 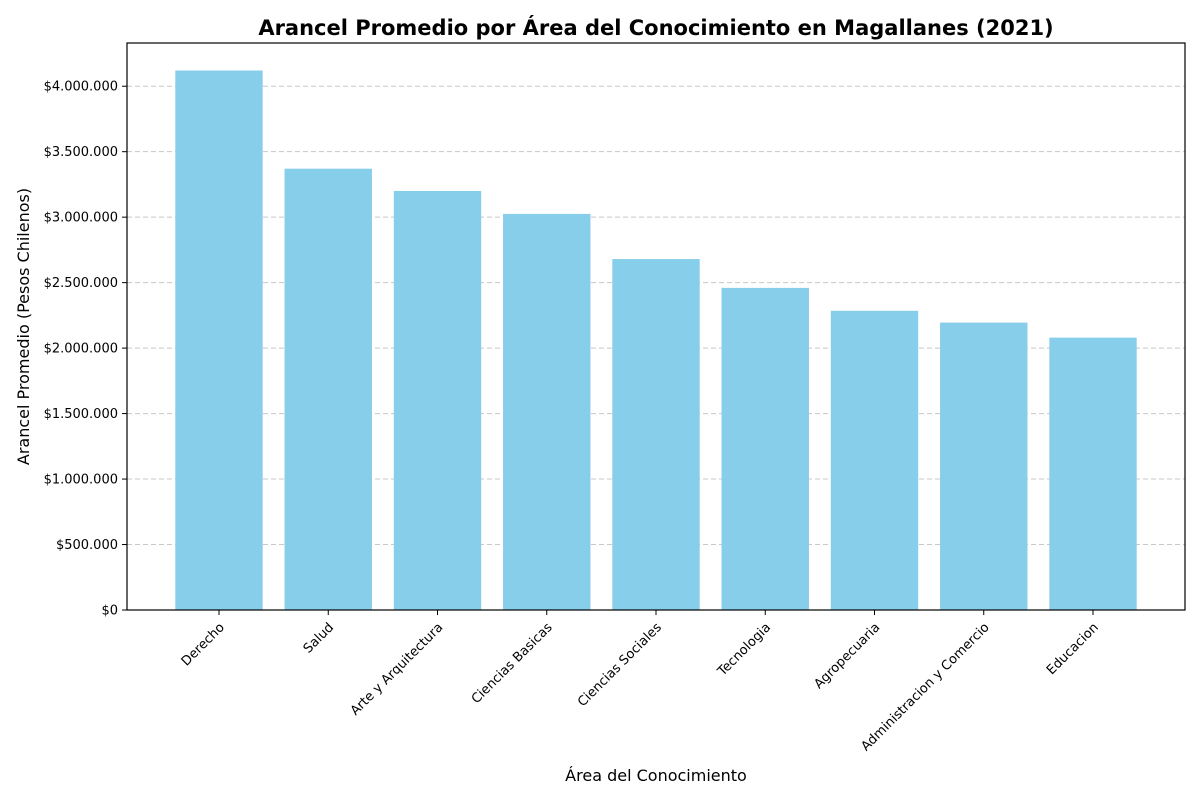 I want to click on x-tick-label: Ciencias Sociales, so click(x=620, y=665).